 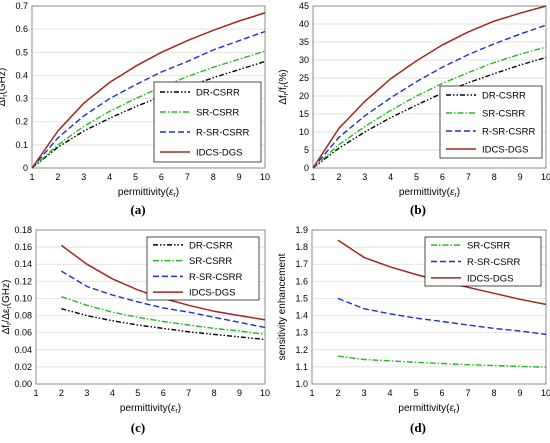 I want to click on y-tick-label: 20, so click(x=304, y=96).